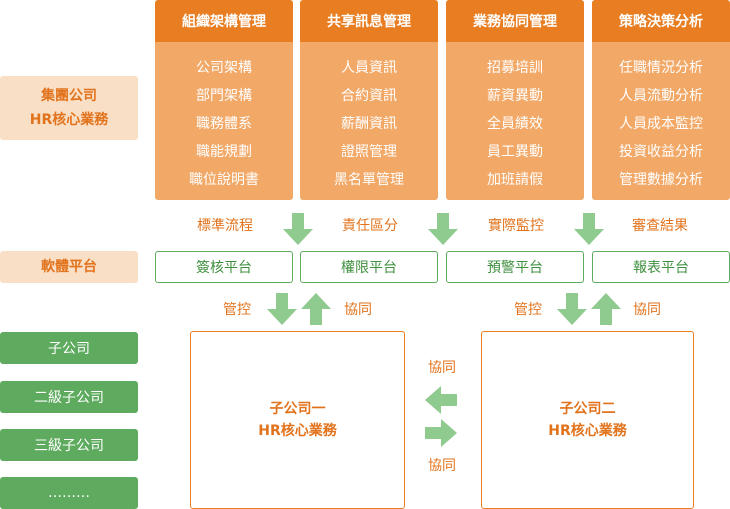 The image size is (730, 509). I want to click on control-label-right: 管控, so click(528, 310).